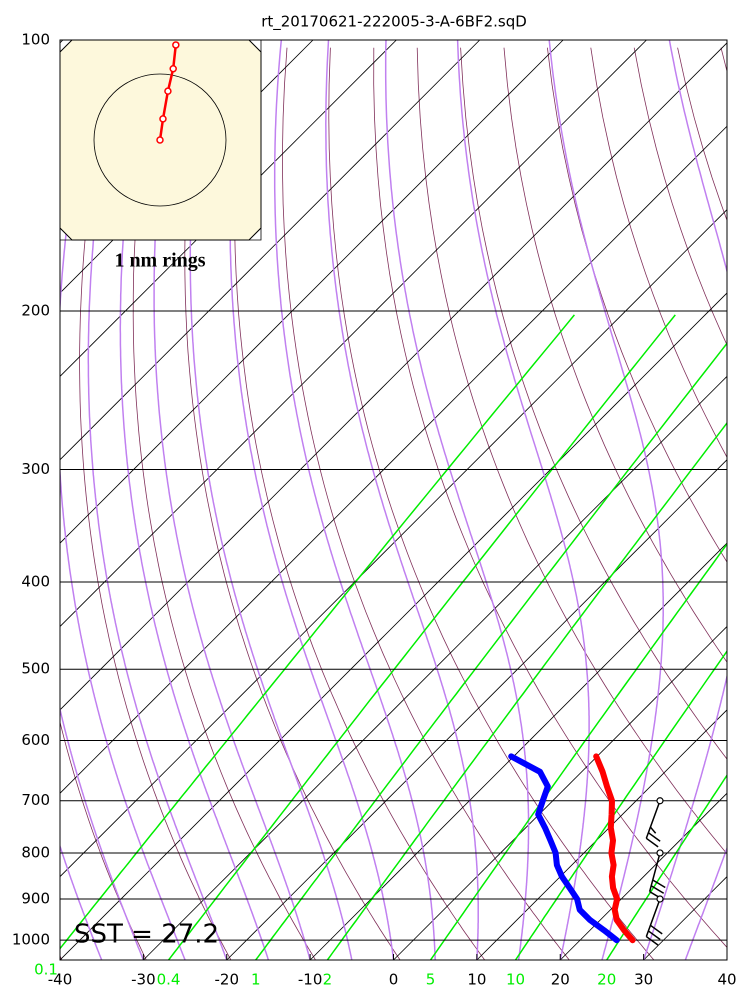 Image resolution: width=750 pixels, height=1000 pixels. I want to click on x-tick-label: -40, so click(60, 980).